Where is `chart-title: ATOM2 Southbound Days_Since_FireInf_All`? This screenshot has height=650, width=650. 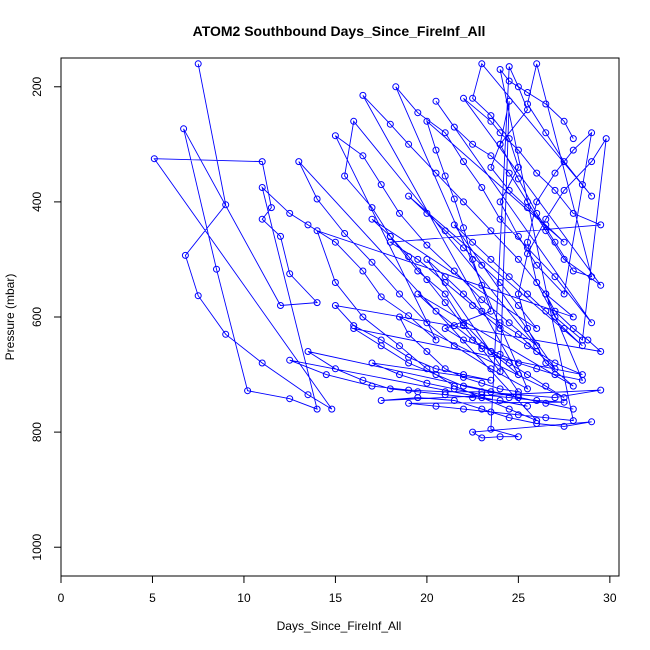 chart-title: ATOM2 Southbound Days_Since_FireInf_All is located at coordinates (339, 31).